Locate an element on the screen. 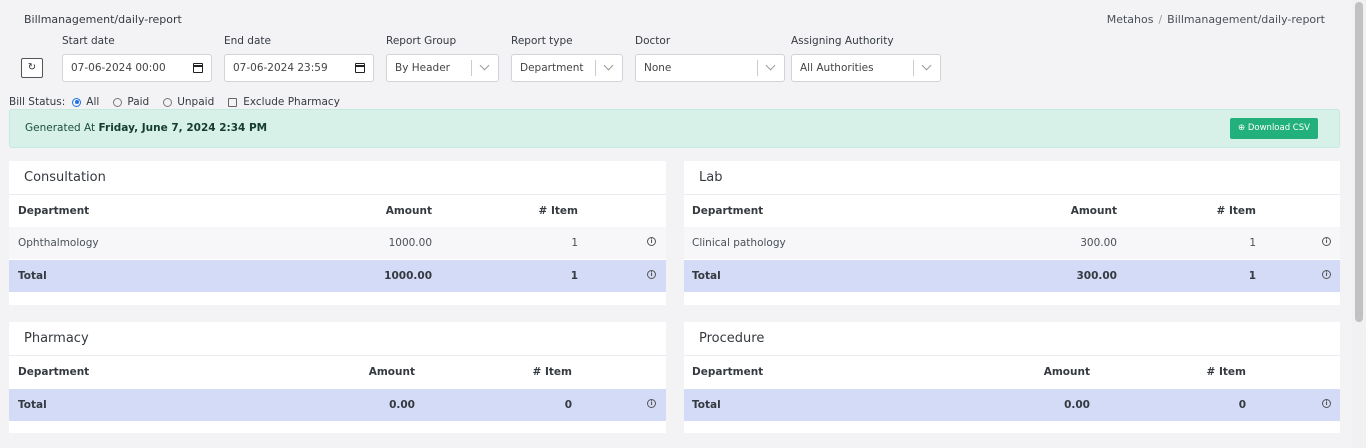 This screenshot has height=448, width=1366. refresh-button: ↻ is located at coordinates (32, 68).